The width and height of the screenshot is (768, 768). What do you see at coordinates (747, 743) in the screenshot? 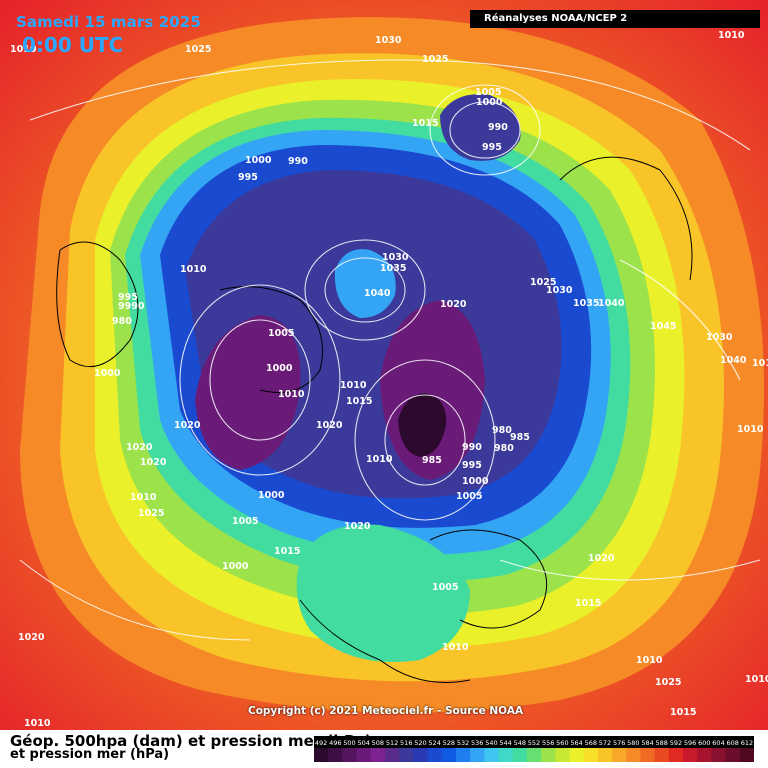
I see `scale-label: 612` at bounding box center [747, 743].